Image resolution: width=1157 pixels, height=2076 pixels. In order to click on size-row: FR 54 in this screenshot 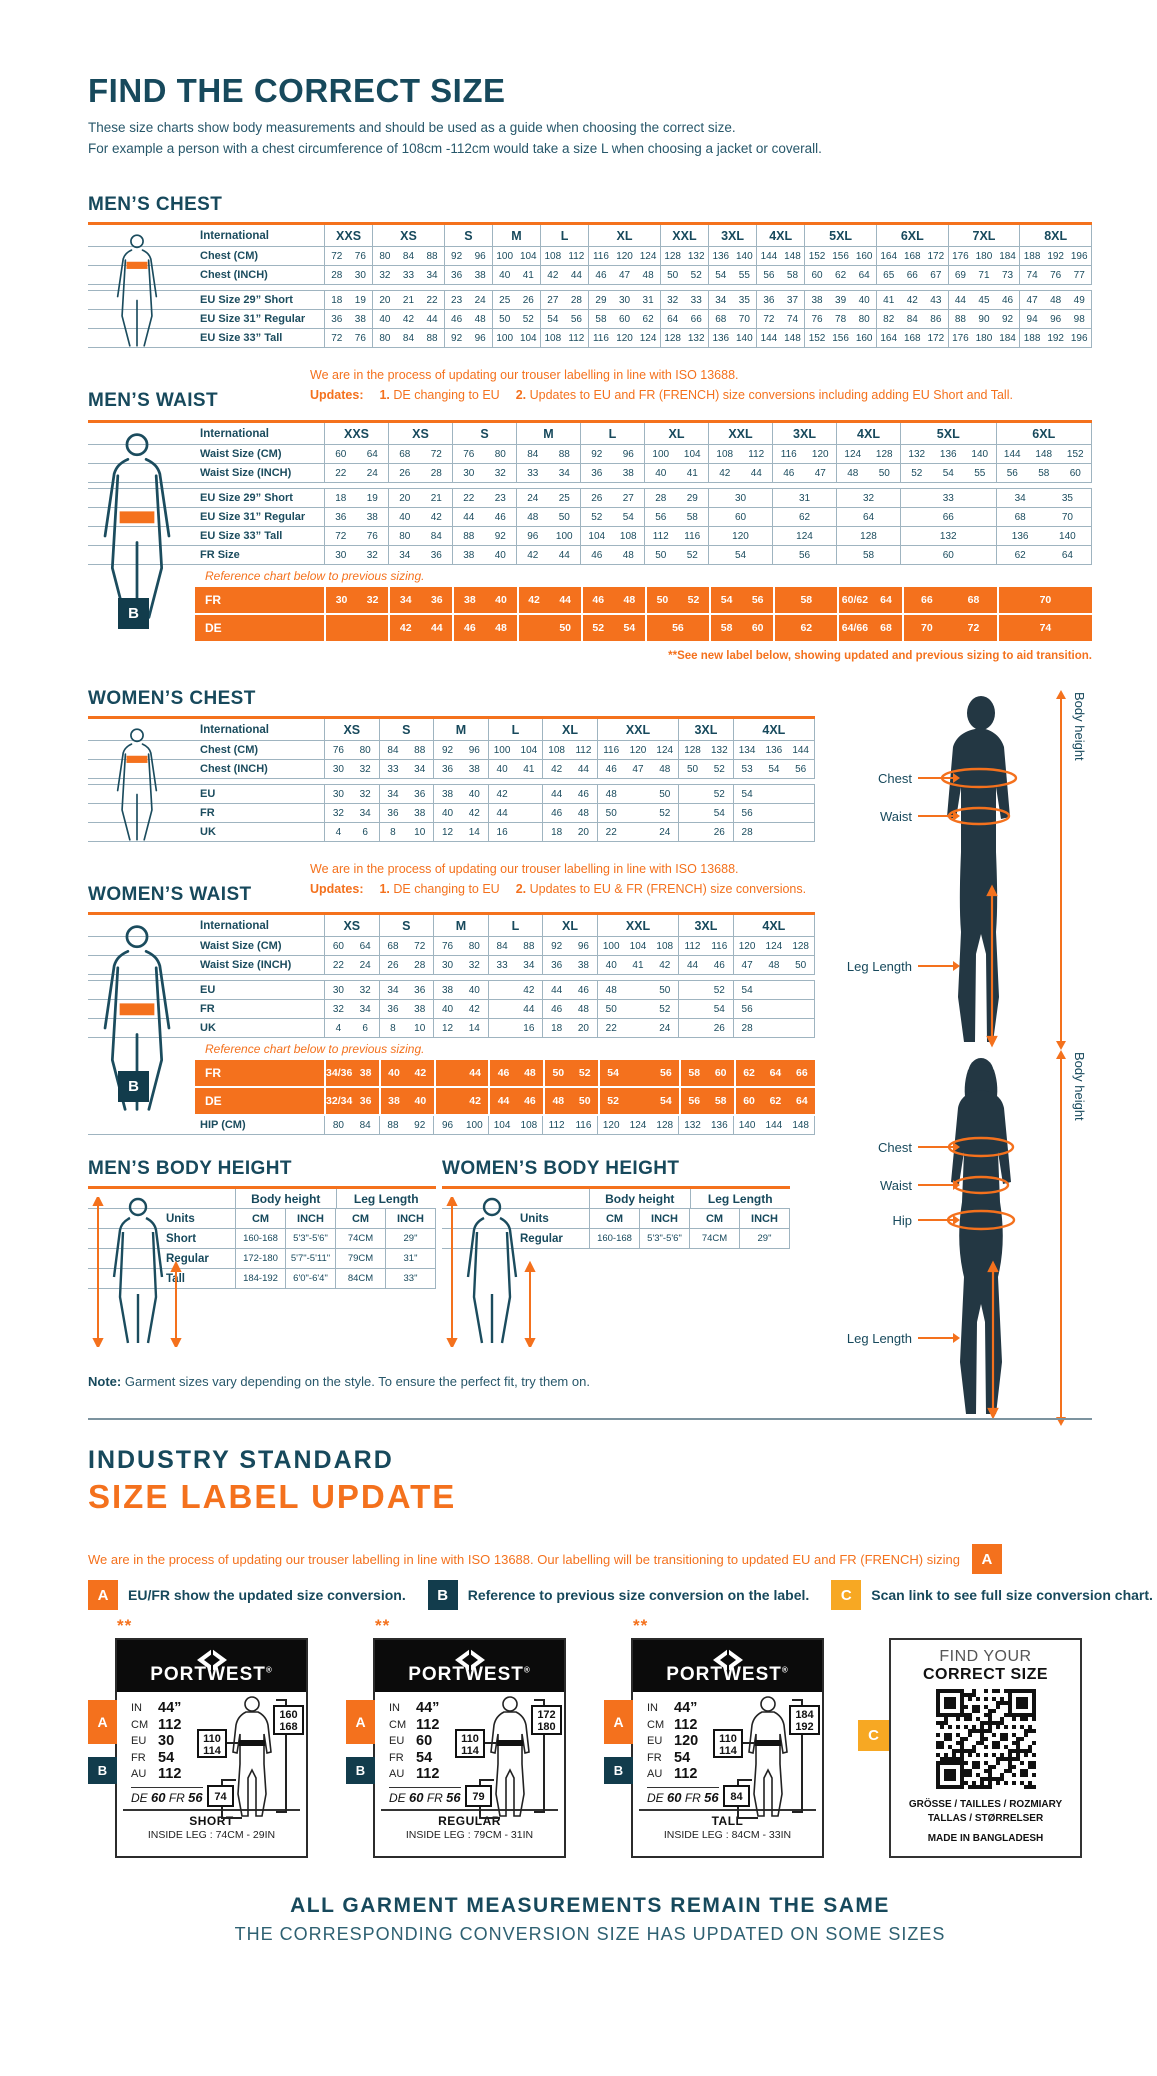, I will do `click(156, 1758)`.